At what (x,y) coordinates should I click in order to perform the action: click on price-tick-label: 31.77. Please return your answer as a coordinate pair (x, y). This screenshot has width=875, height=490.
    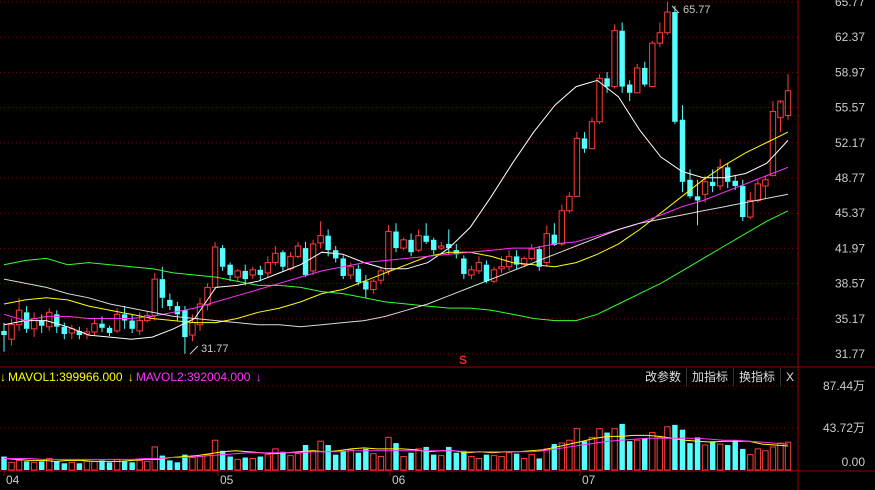
    Looking at the image, I should click on (850, 354).